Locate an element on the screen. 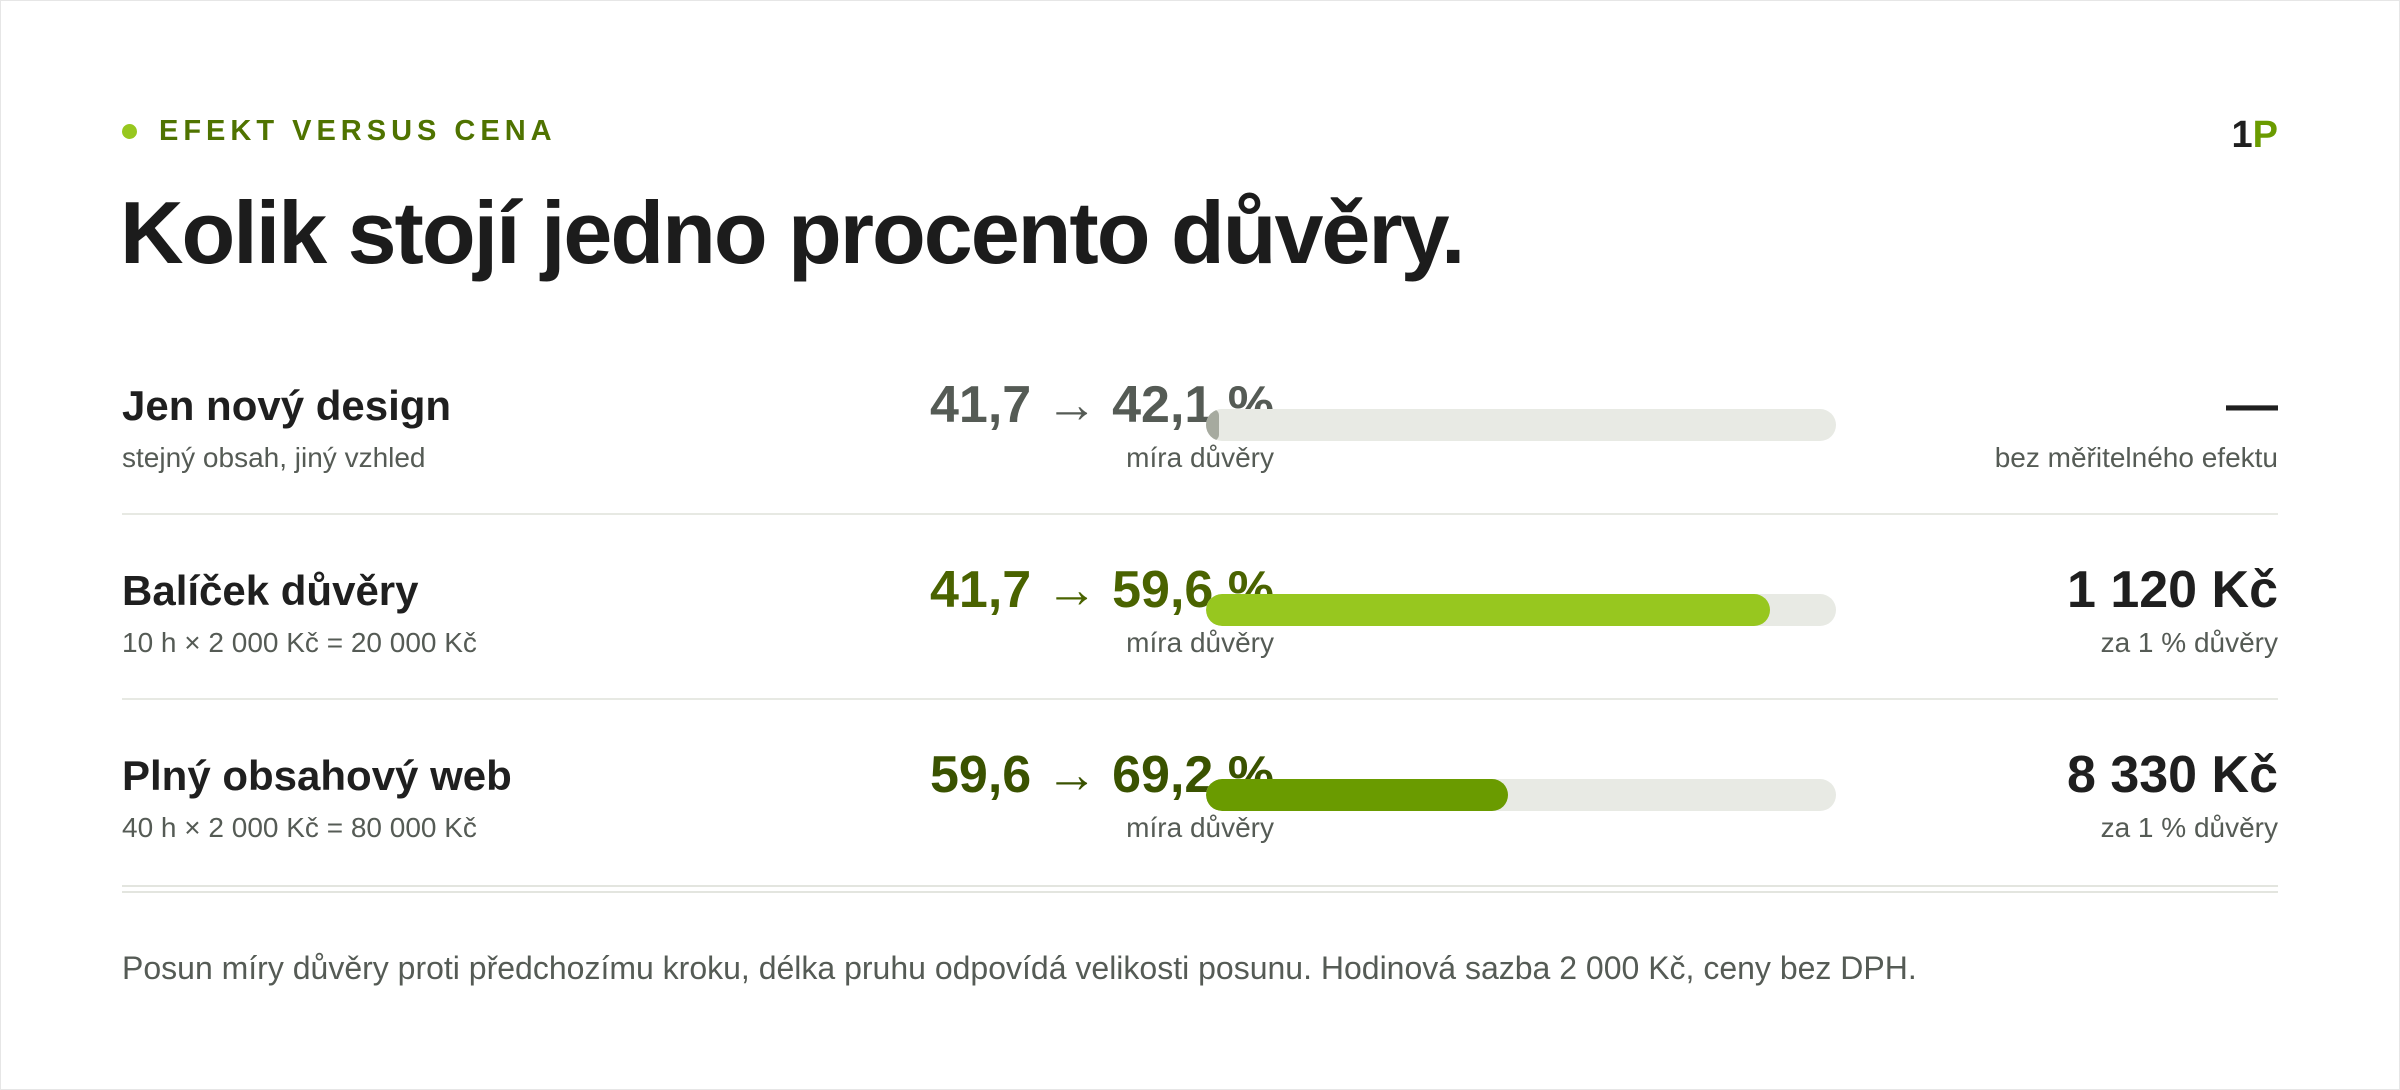 This screenshot has height=1090, width=2400. price-caption: bez měřitelného efektu is located at coordinates (2136, 457).